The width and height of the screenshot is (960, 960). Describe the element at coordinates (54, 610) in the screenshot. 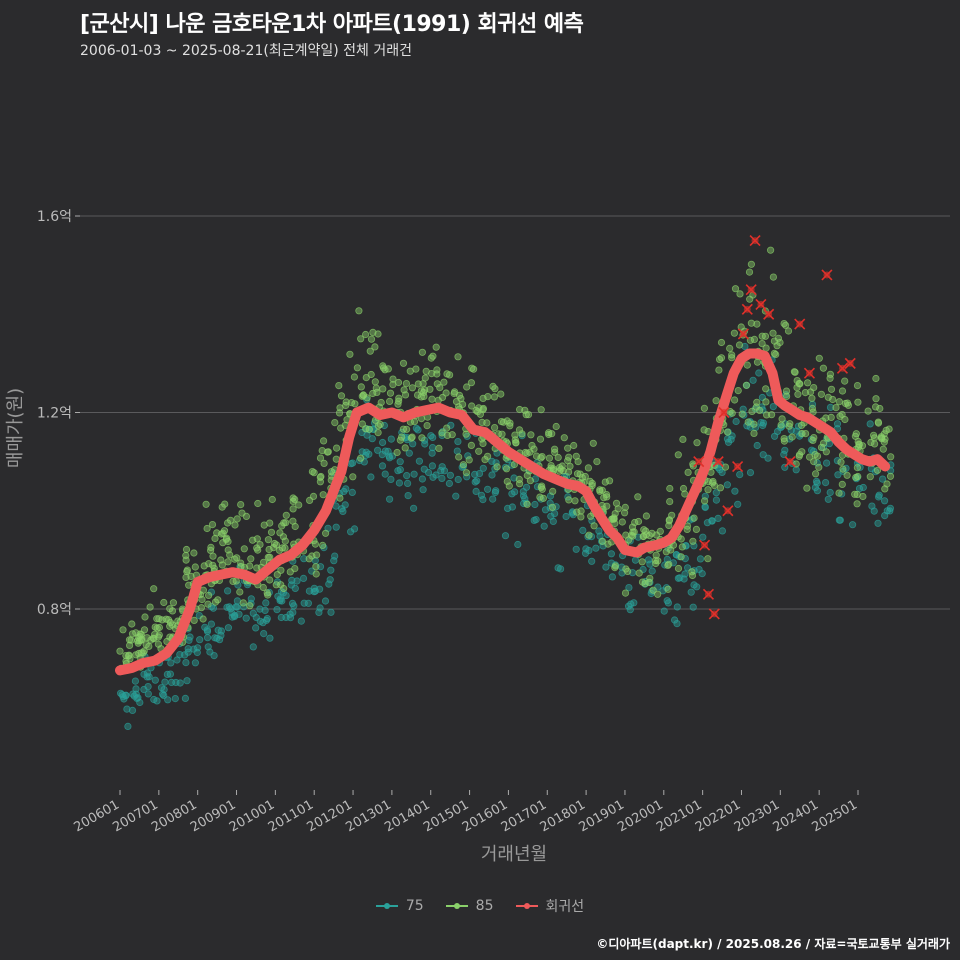

I see `y-tick-label: 0.8억` at that location.